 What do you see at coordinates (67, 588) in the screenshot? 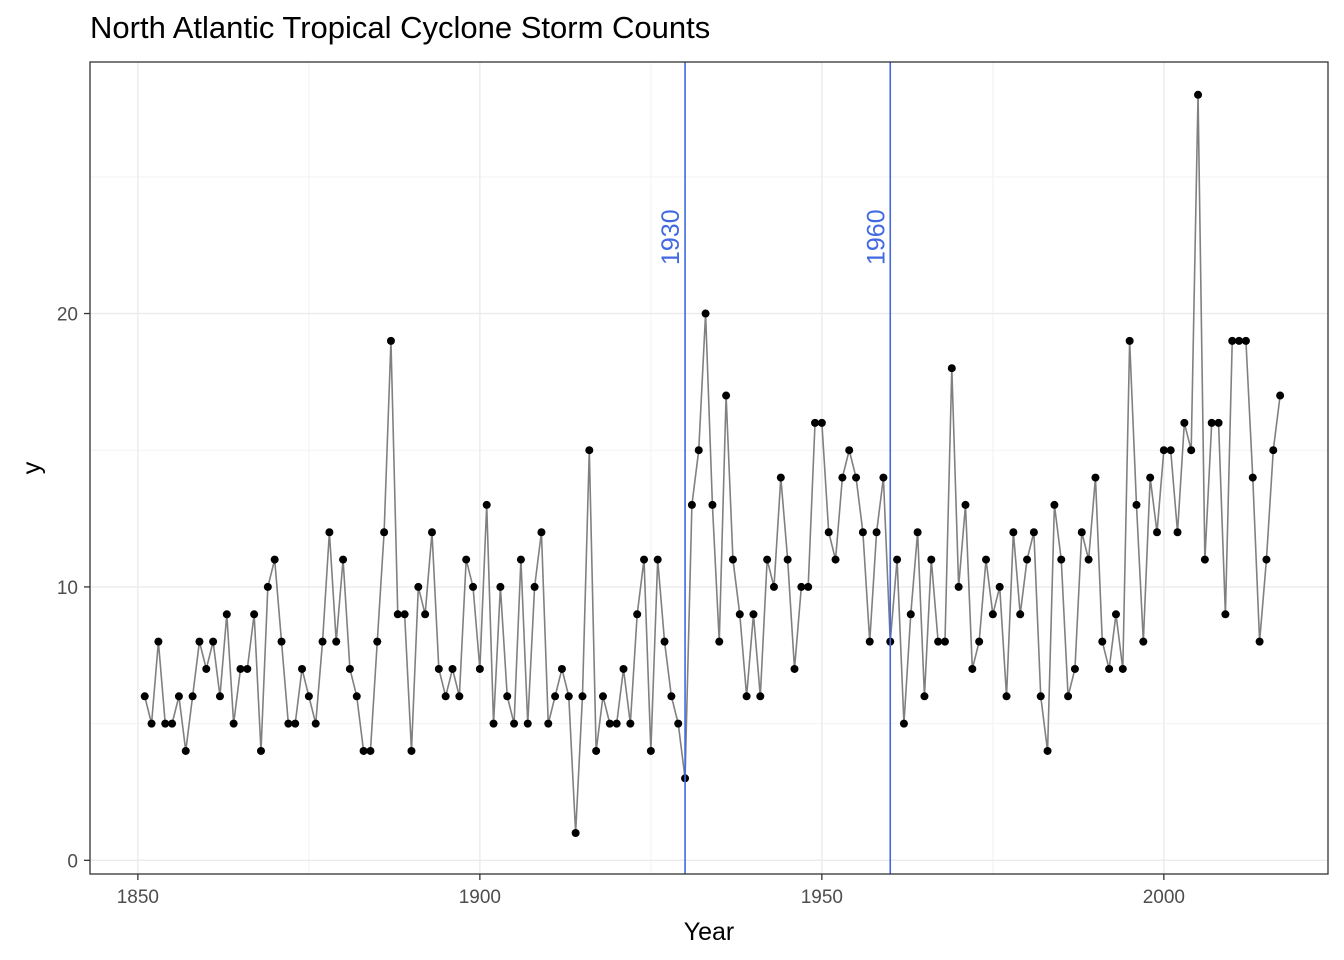
I see `y-tick-label: 10` at bounding box center [67, 588].